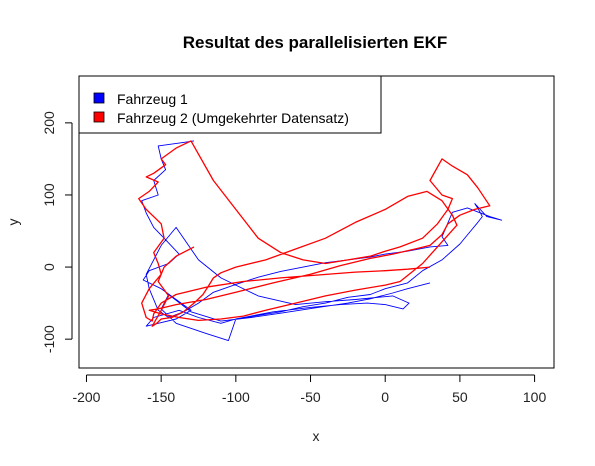 The image size is (595, 466). Describe the element at coordinates (49, 267) in the screenshot. I see `y-tick-label: 0` at that location.